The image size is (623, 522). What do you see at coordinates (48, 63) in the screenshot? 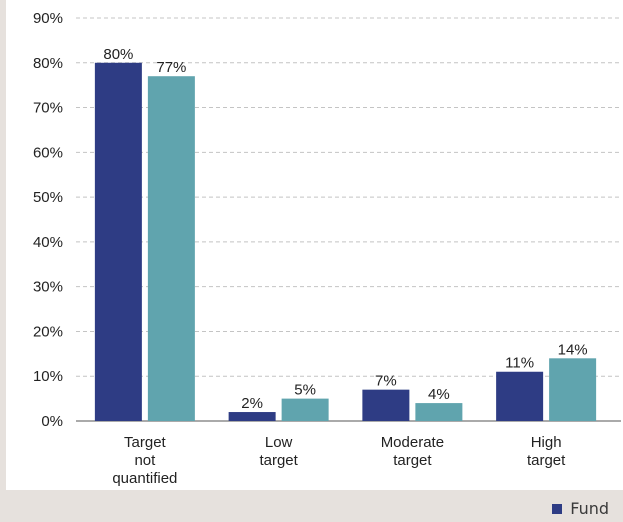
I see `y-tick-label: 80%` at bounding box center [48, 63].